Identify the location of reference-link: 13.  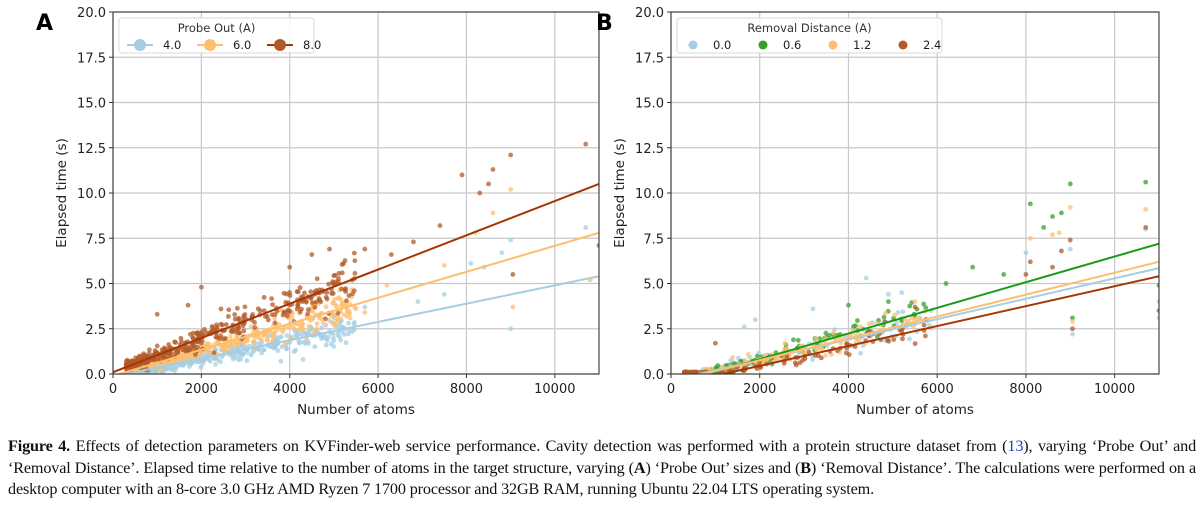
(1015, 446).